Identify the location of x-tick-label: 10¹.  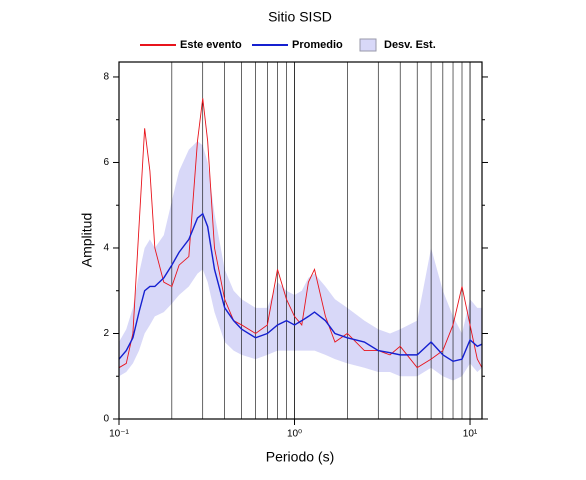
(470, 434).